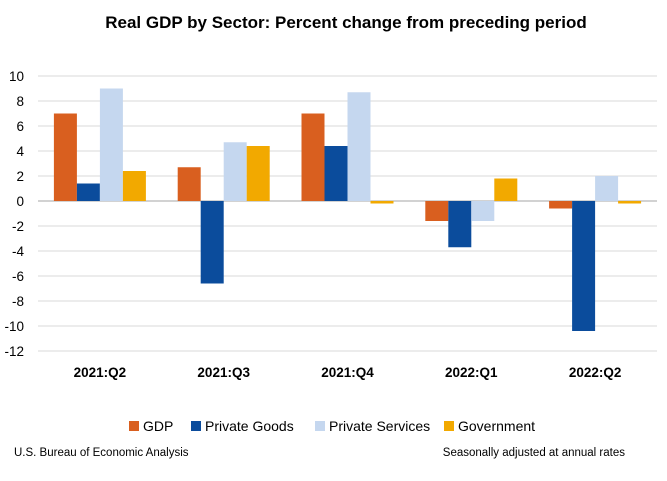 The image size is (667, 481). Describe the element at coordinates (561, 205) in the screenshot. I see `bar-gdp-2022-q2` at that location.